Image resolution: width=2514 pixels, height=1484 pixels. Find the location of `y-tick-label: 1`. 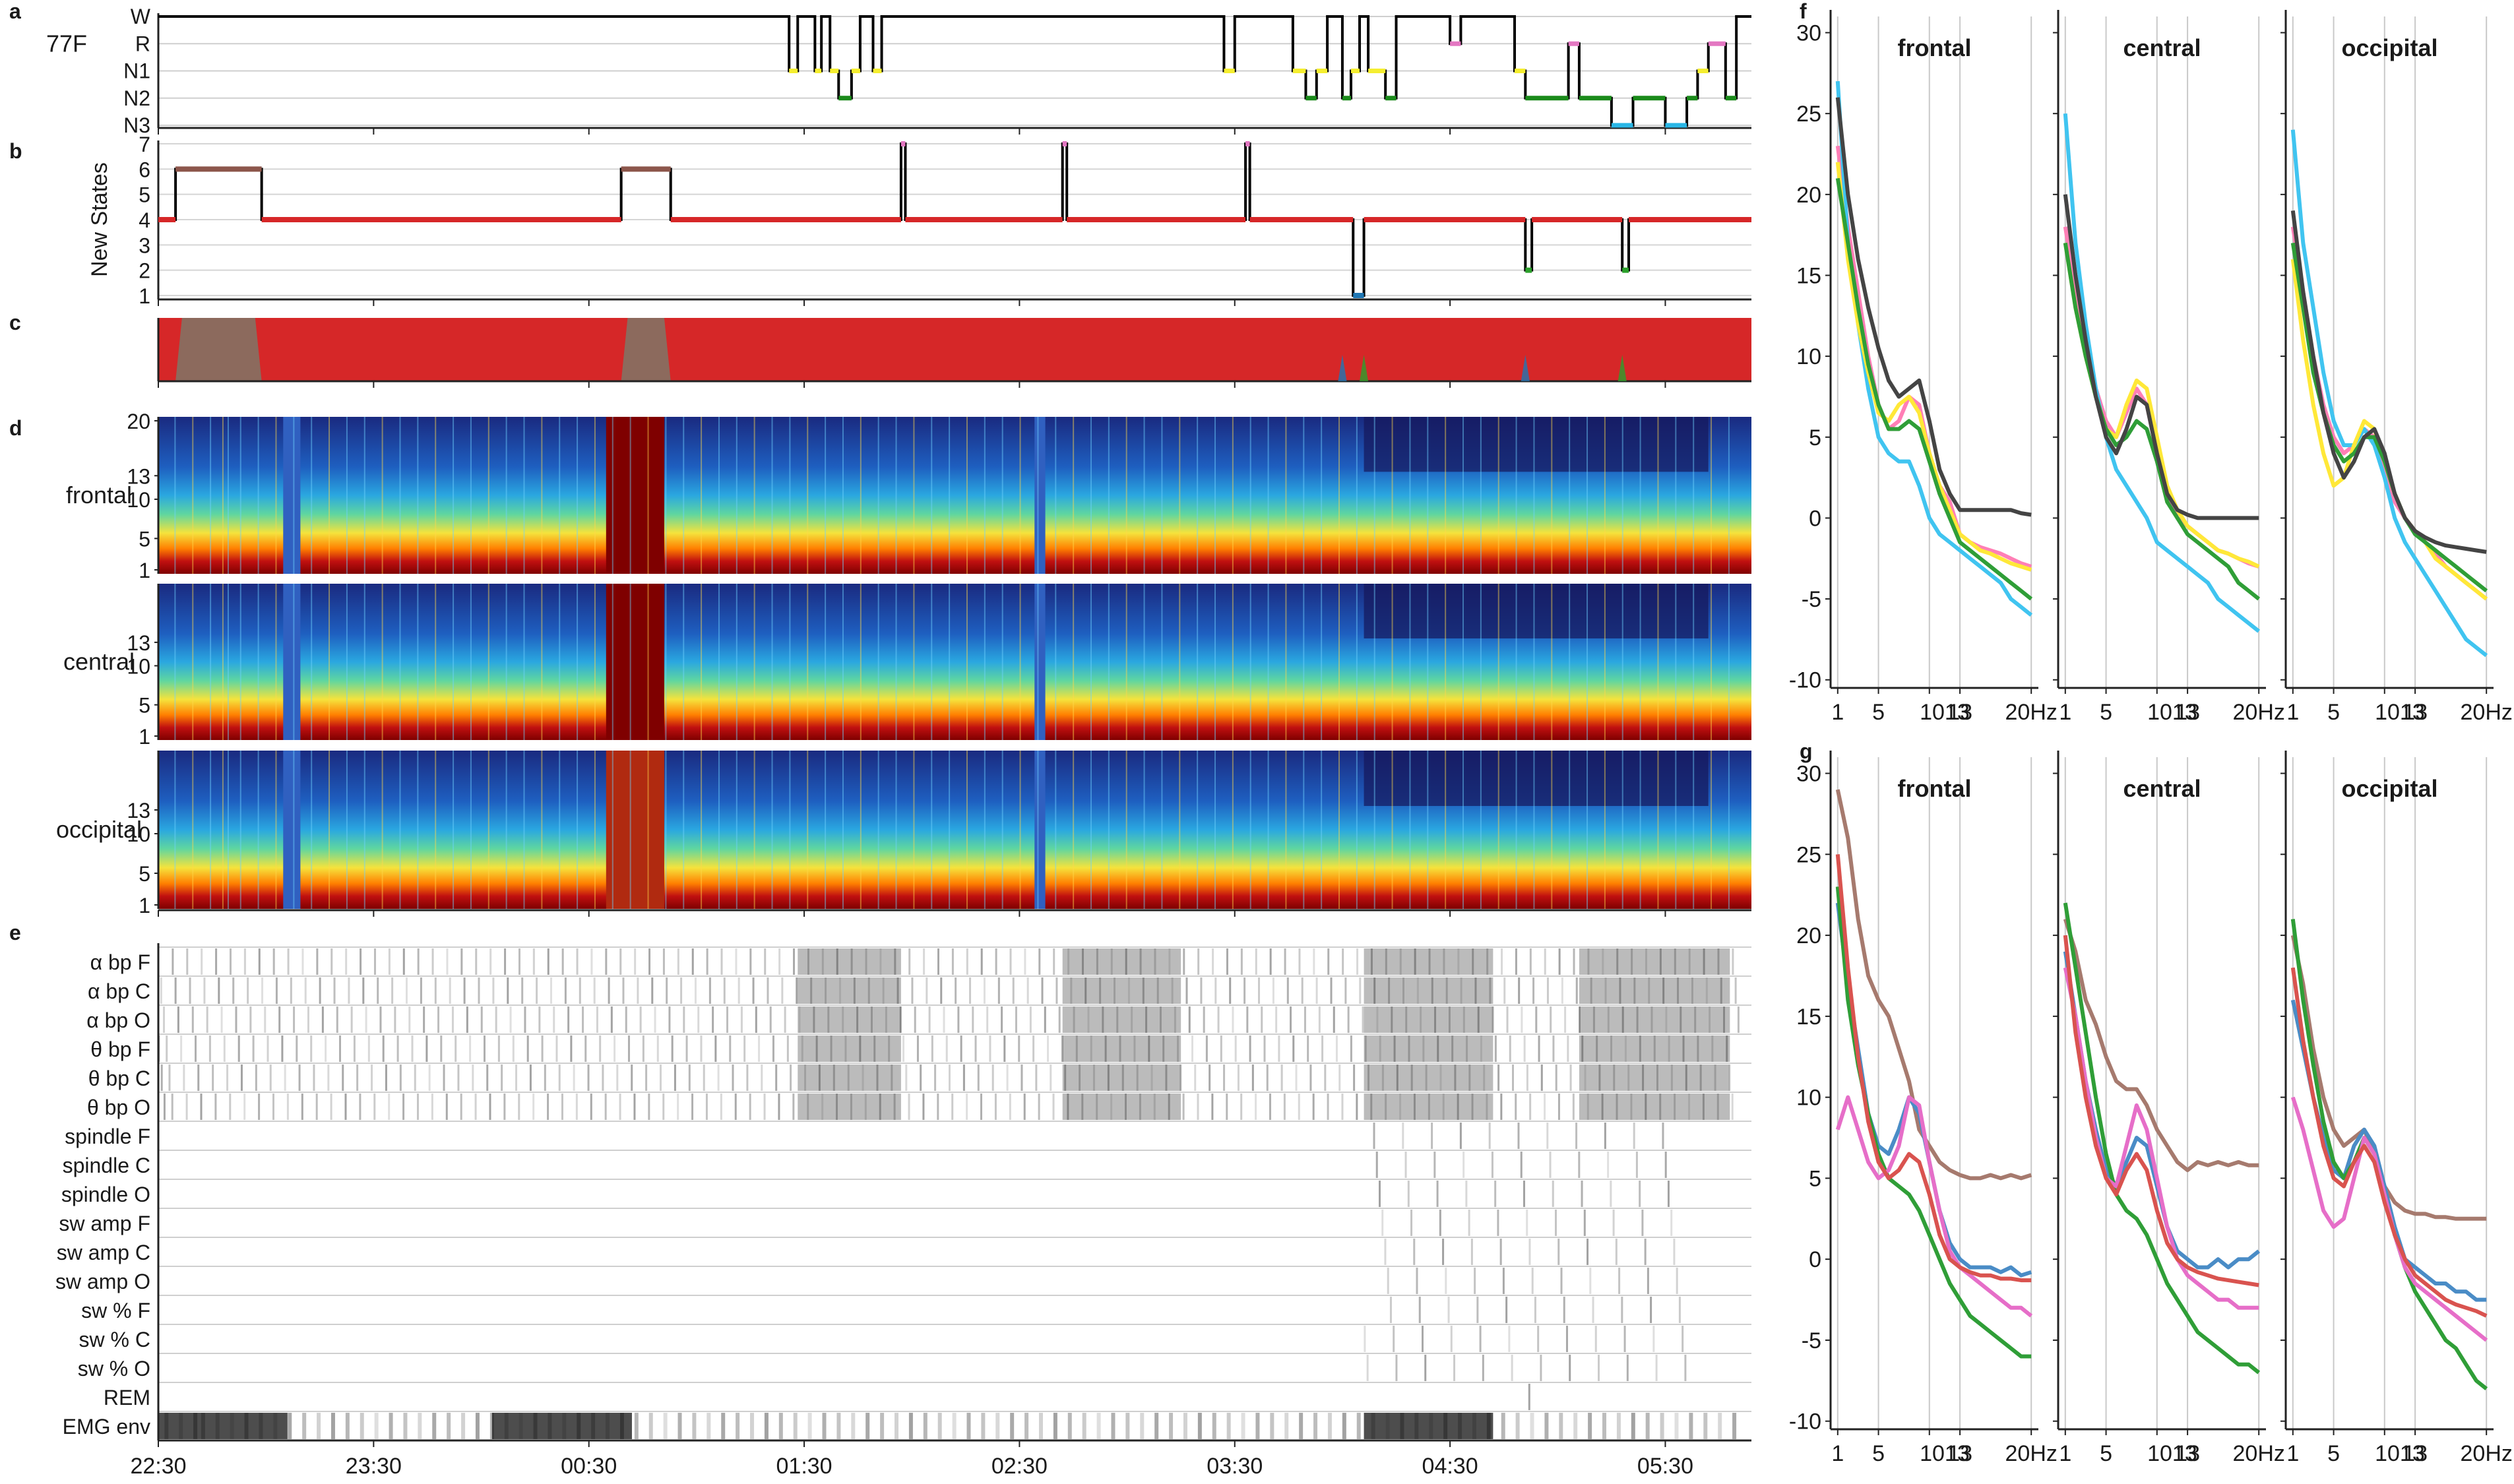

y-tick-label: 1 is located at coordinates (144, 296).